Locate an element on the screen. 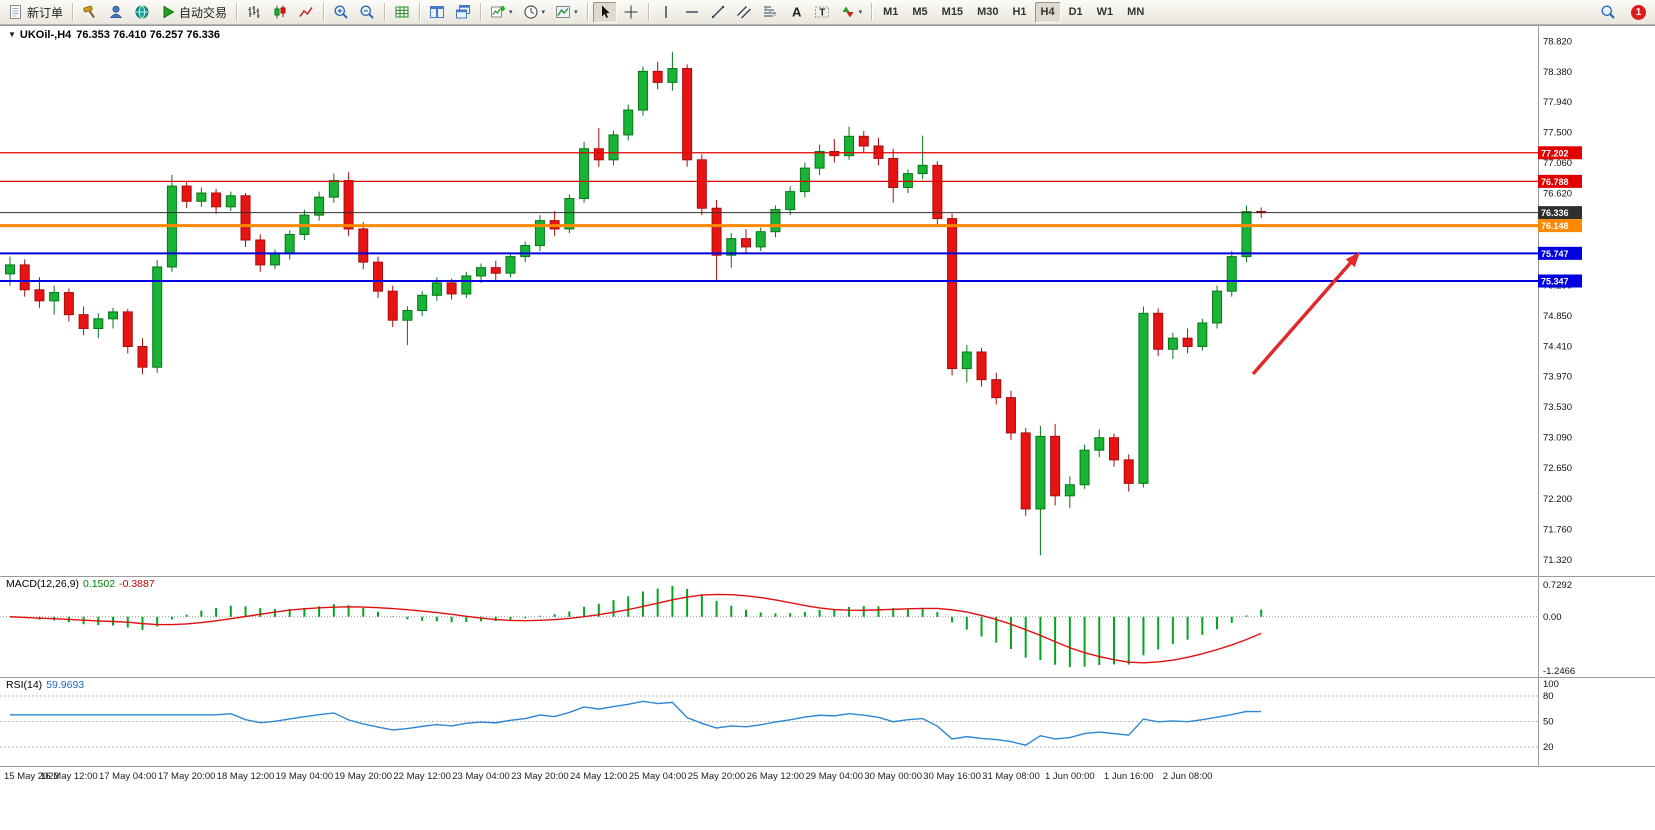 The image size is (1655, 830). svg-text: 78.820 is located at coordinates (1557, 41).